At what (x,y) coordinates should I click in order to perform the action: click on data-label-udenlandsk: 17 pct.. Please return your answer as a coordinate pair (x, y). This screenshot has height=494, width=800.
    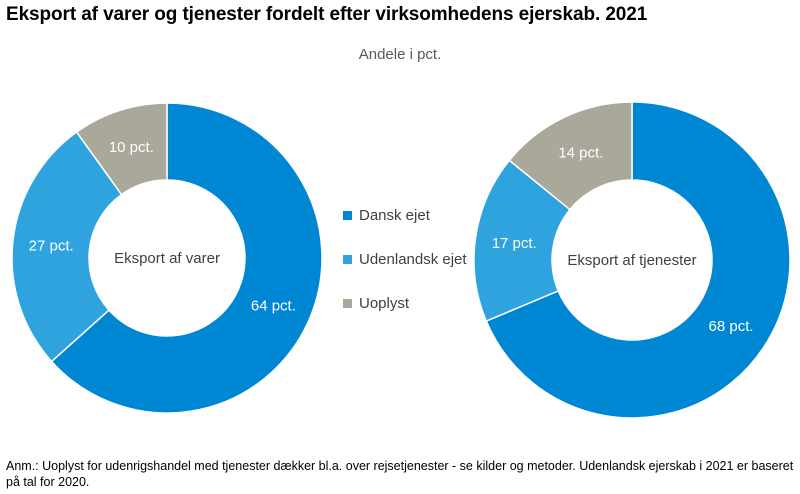
    Looking at the image, I should click on (514, 243).